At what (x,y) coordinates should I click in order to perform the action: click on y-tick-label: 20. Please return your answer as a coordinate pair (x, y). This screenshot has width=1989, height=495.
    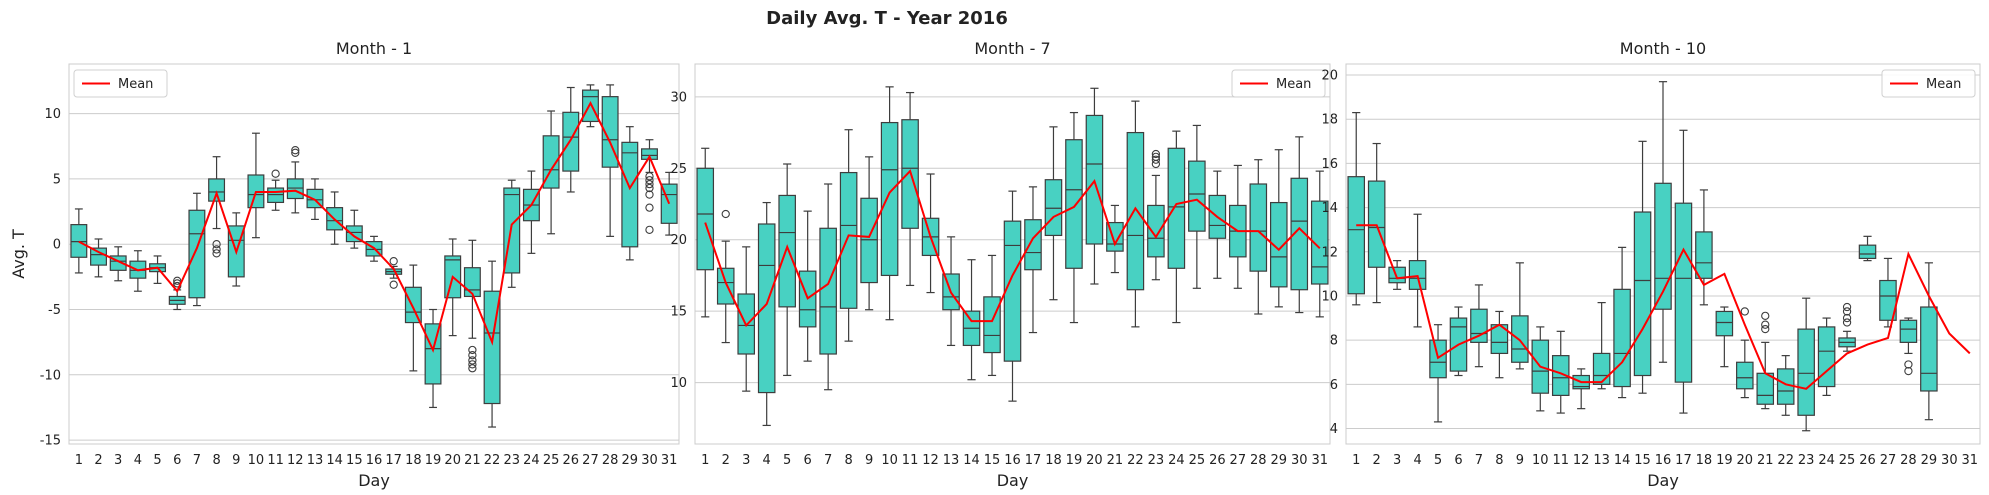
    Looking at the image, I should click on (1329, 76).